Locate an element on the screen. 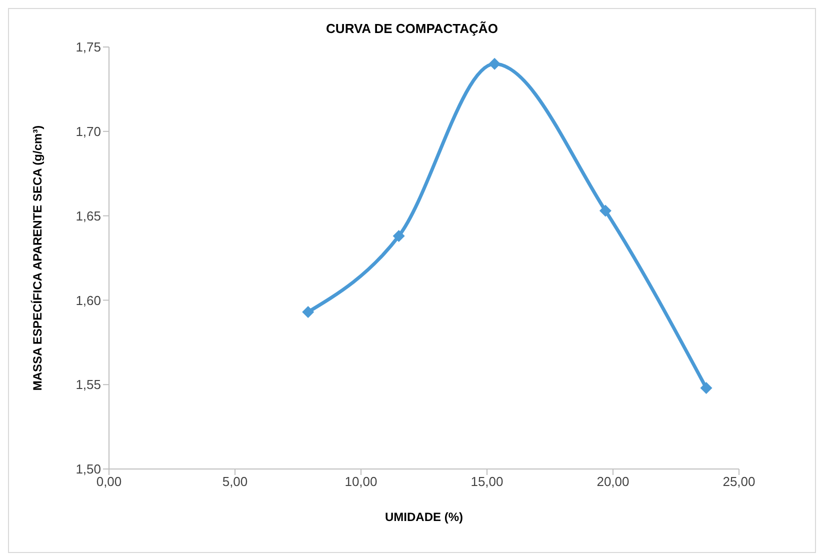 The image size is (822, 559). x-tick-label: 10,00 is located at coordinates (361, 482).